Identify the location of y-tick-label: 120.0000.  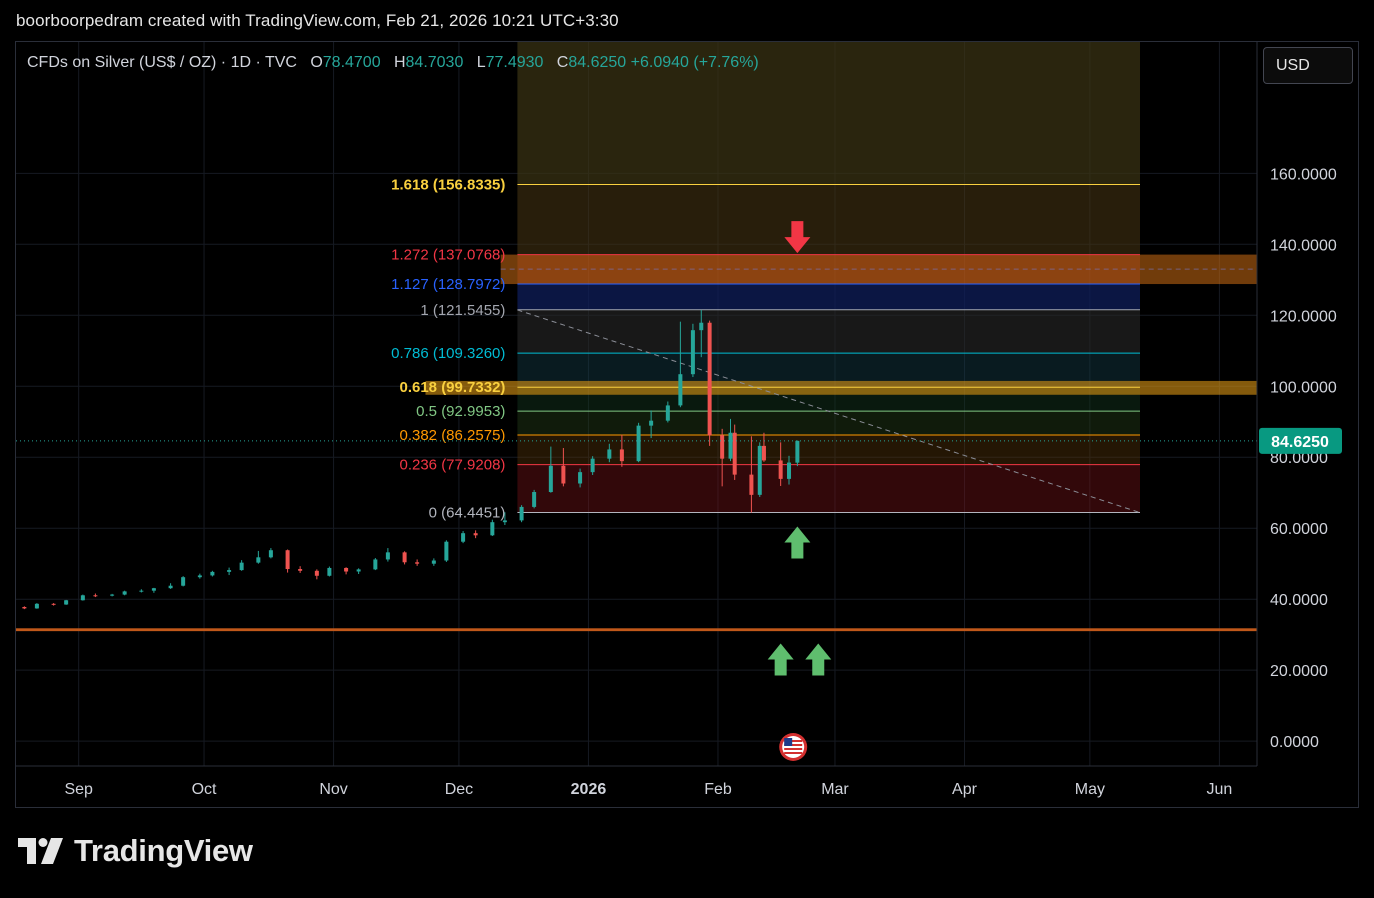
(1303, 316).